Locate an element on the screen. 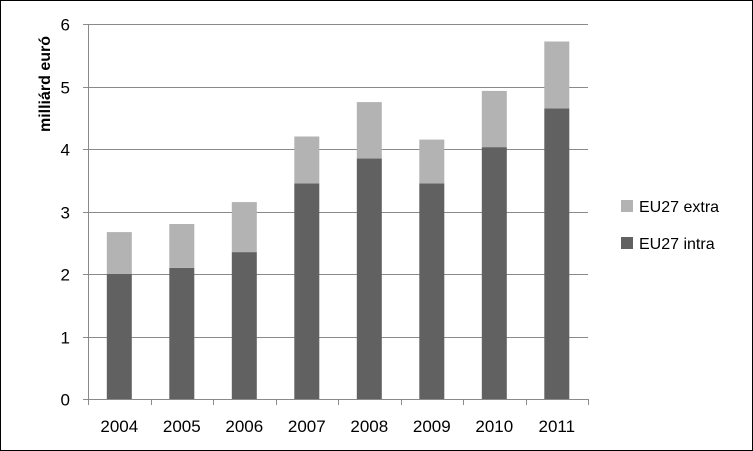 Image resolution: width=753 pixels, height=451 pixels. legend: EU27 extra EU27 intra is located at coordinates (670, 226).